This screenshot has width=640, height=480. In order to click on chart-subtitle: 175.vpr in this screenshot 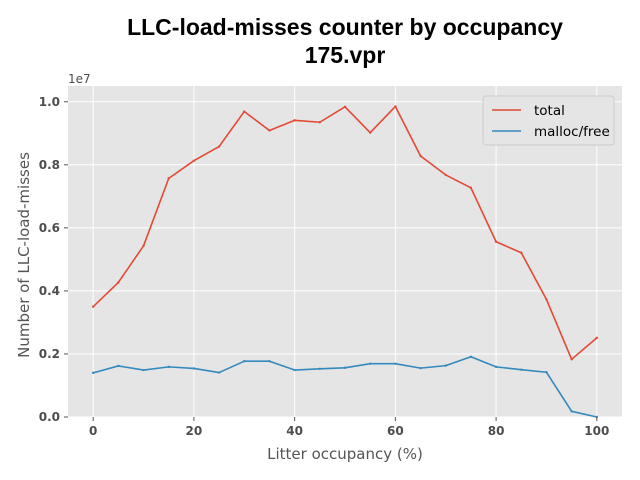, I will do `click(345, 55)`.